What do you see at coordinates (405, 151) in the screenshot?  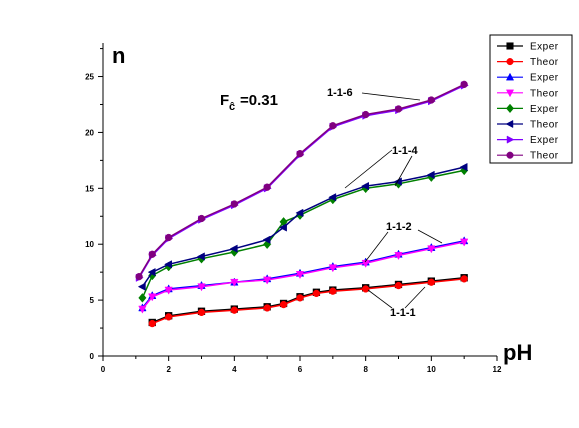 I see `curve-label-1-1-4: 1-1-4` at bounding box center [405, 151].